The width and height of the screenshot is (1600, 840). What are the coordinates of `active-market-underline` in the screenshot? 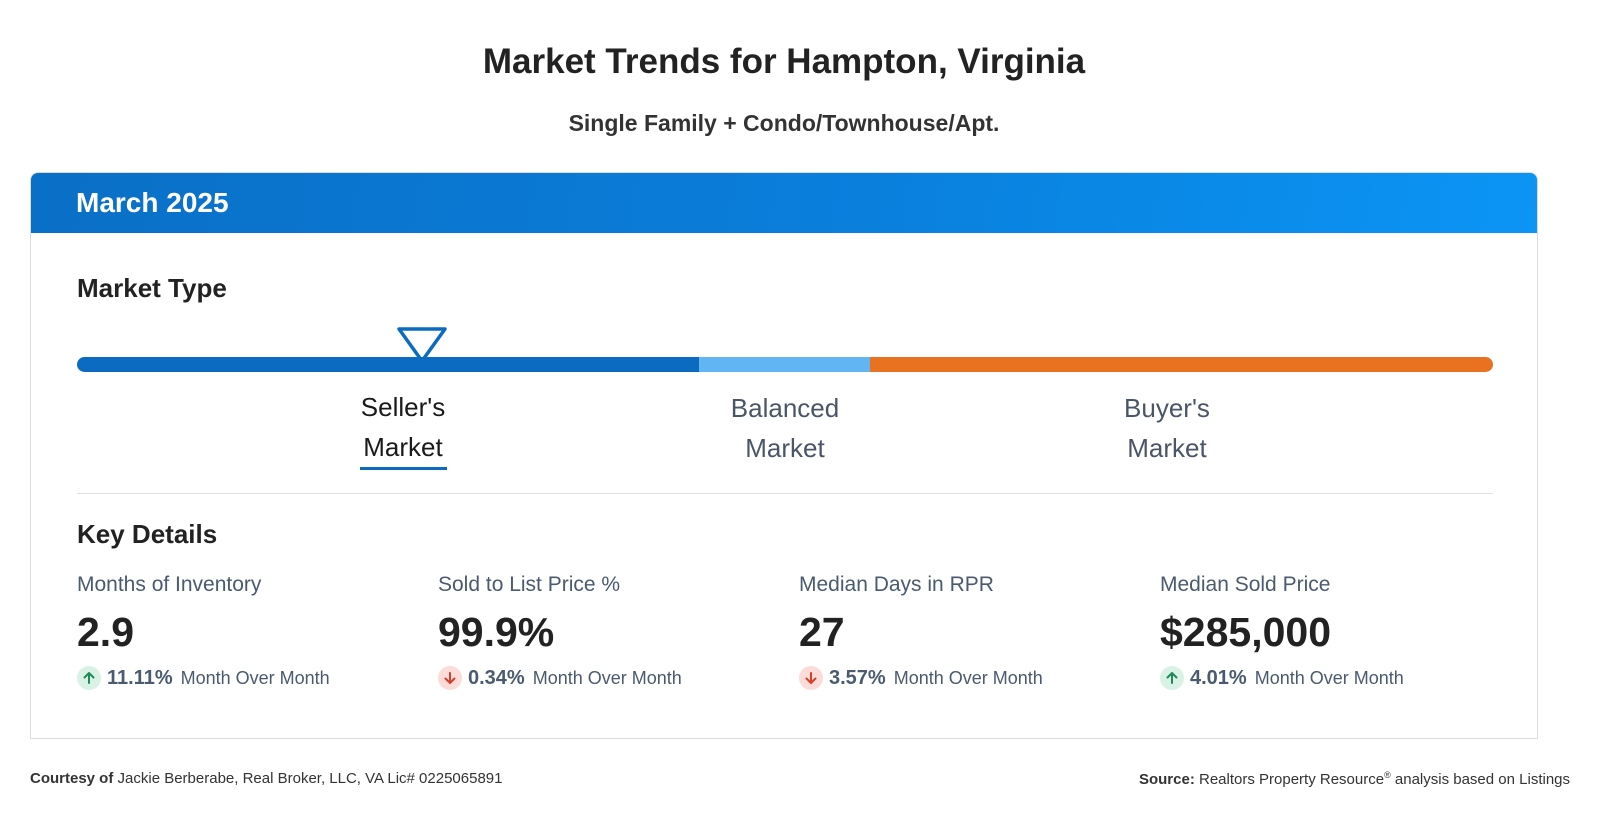 It's located at (403, 468).